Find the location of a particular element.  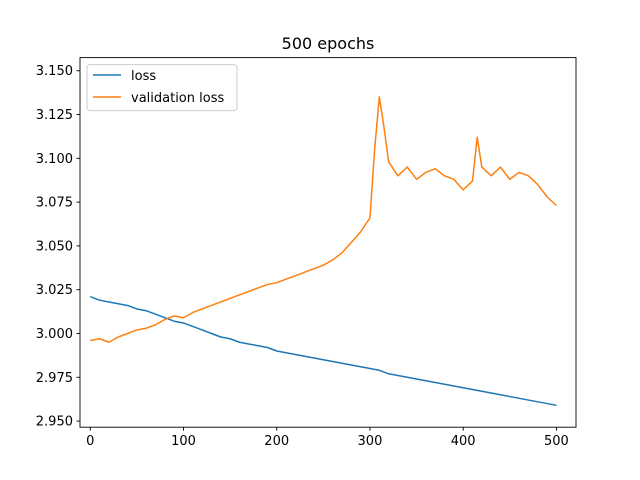

x-tick-label: 400 is located at coordinates (463, 441).